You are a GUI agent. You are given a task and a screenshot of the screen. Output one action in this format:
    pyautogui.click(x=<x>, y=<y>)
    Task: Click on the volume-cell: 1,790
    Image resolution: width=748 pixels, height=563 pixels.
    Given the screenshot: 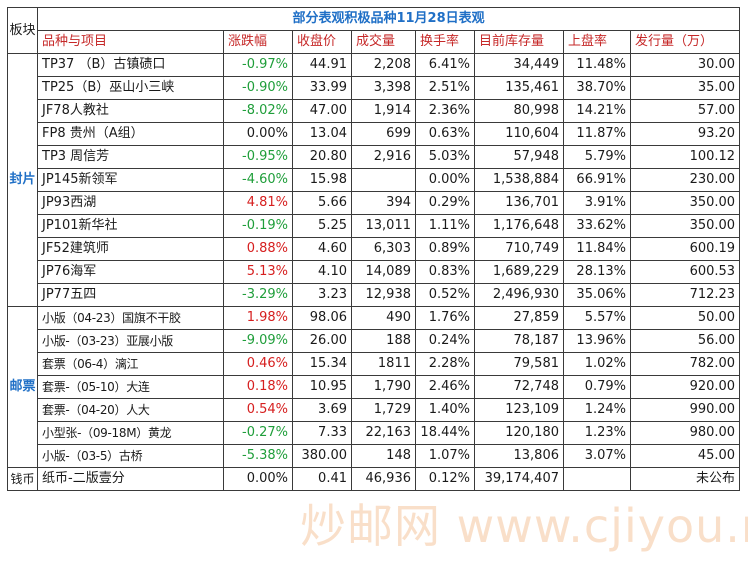 What is the action you would take?
    pyautogui.click(x=383, y=387)
    